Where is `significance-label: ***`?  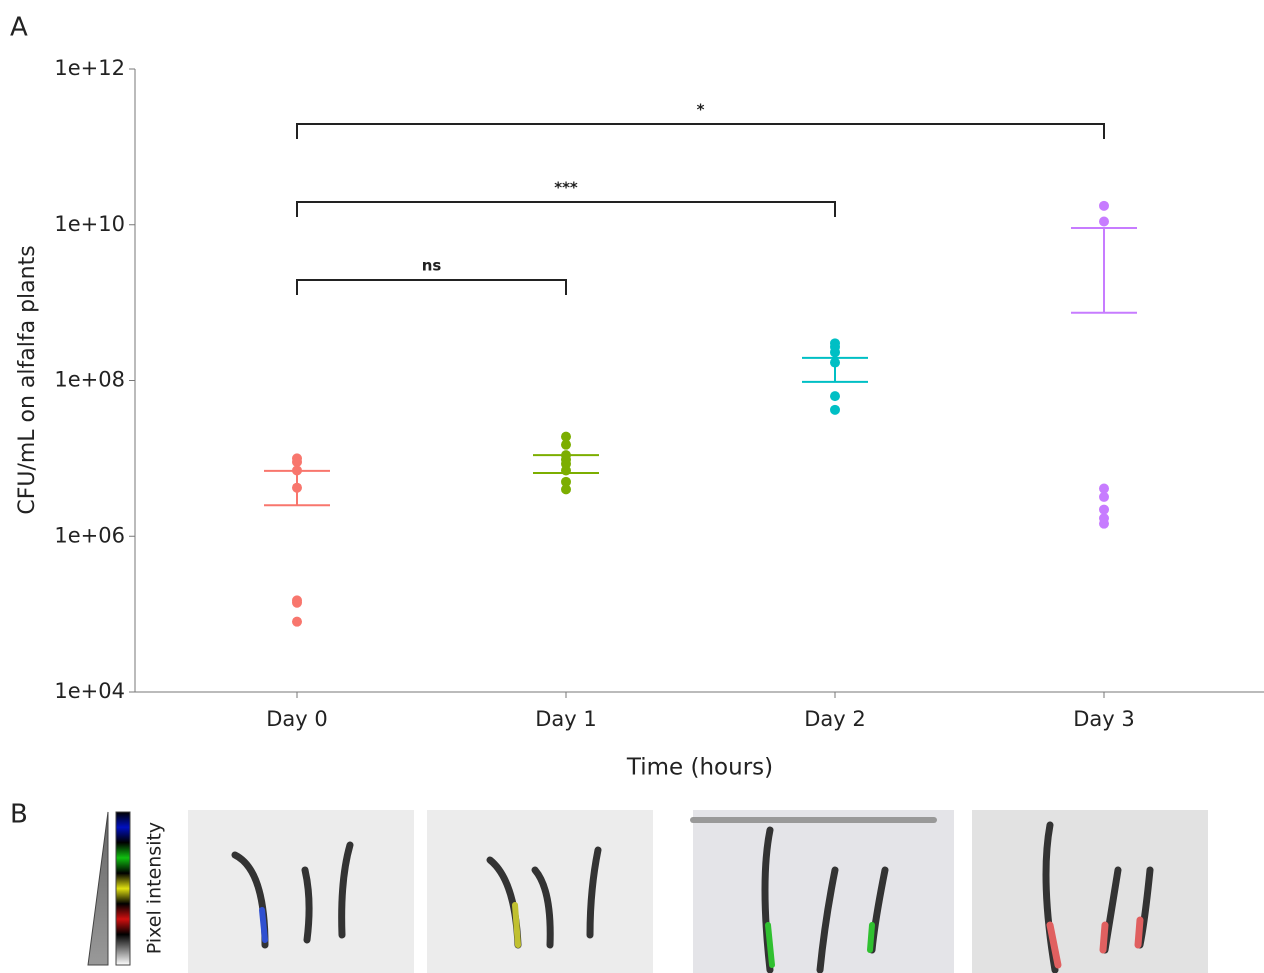 significance-label: *** is located at coordinates (566, 188).